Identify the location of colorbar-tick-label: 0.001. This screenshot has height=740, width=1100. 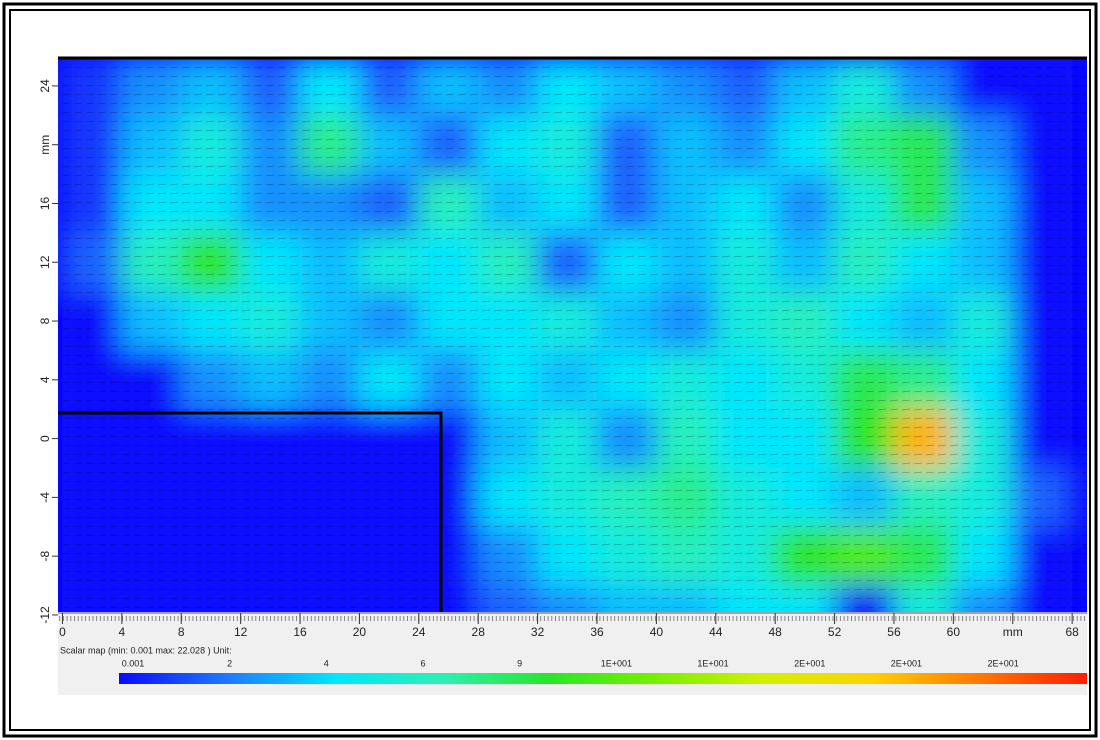
(133, 663).